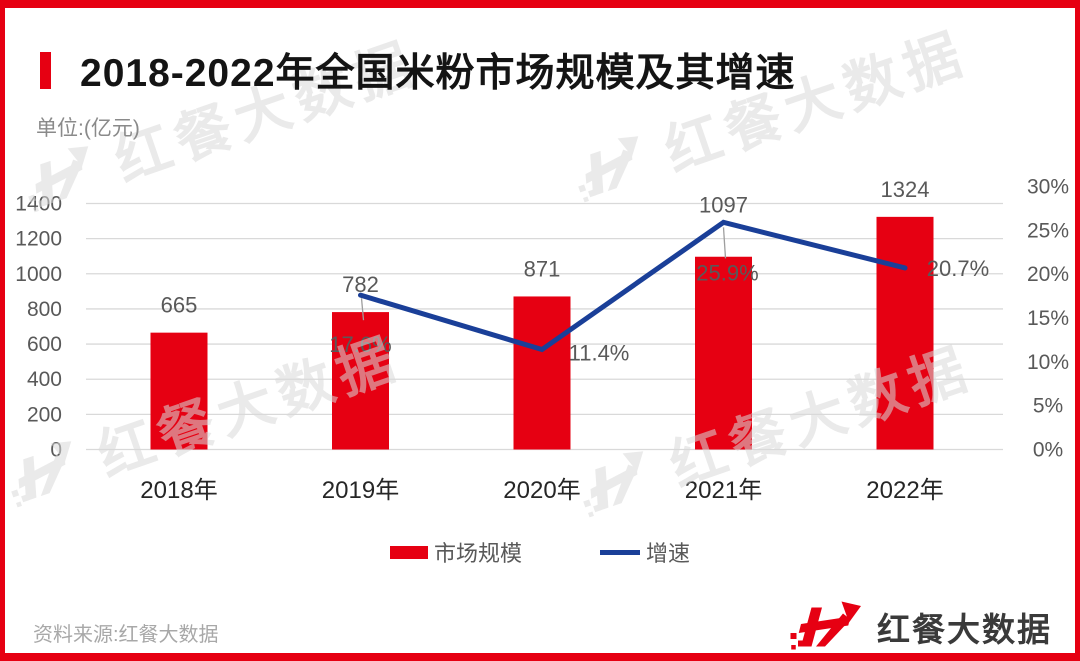 The width and height of the screenshot is (1080, 661). Describe the element at coordinates (723, 353) in the screenshot. I see `bar-2021年` at that location.